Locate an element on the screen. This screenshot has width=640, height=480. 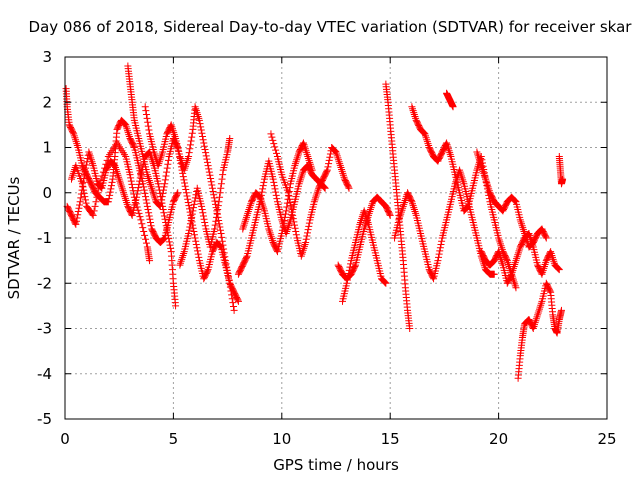
x-axis-label: GPS time / hours is located at coordinates (336, 465).